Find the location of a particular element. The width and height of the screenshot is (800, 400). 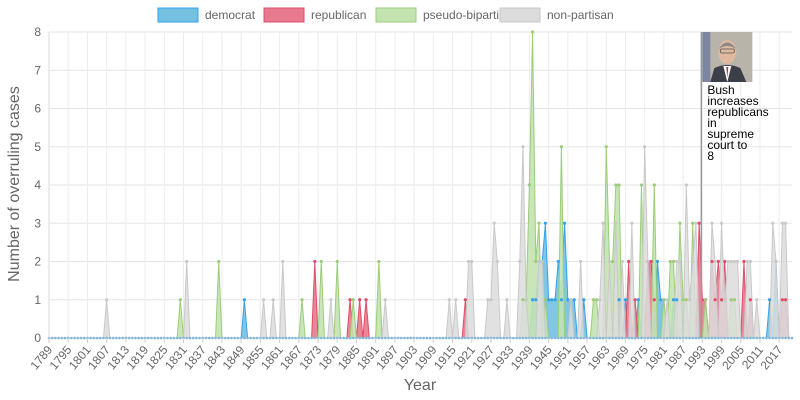

legend-label: pseudo-bipartisan is located at coordinates (470, 15).